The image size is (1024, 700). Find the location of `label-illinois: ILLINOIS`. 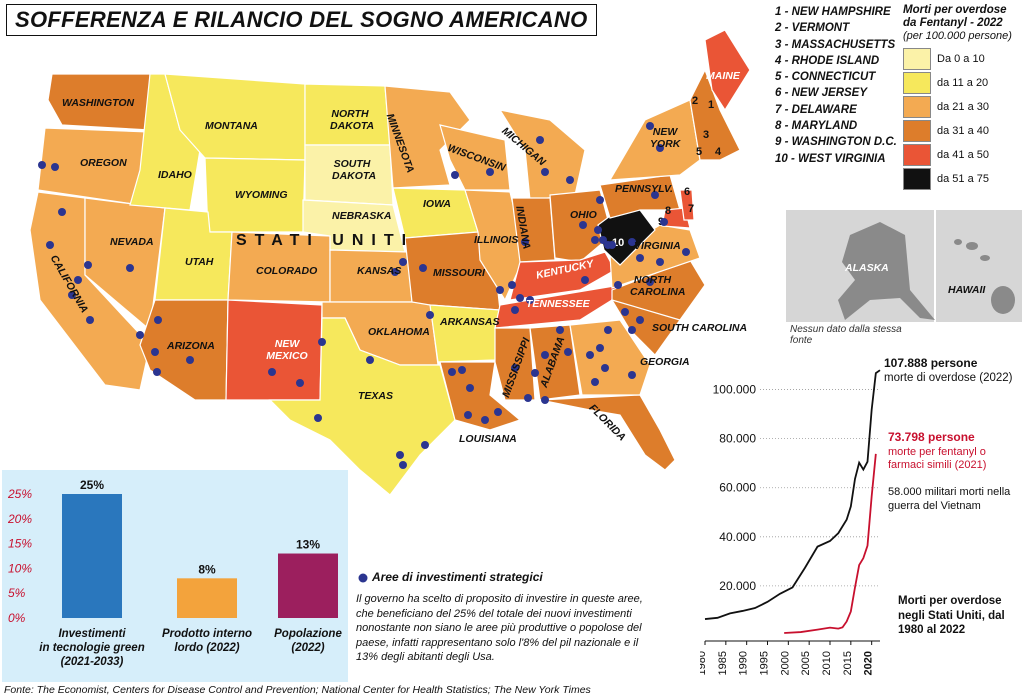

label-illinois: ILLINOIS is located at coordinates (496, 240).